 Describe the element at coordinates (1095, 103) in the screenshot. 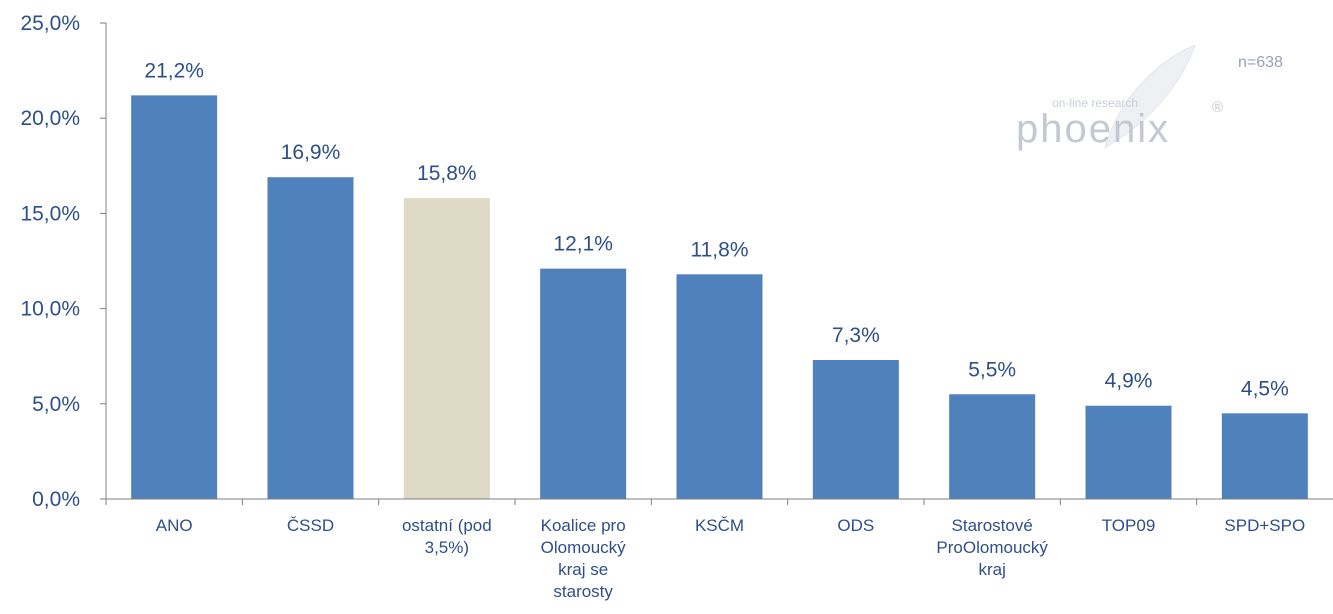

I see `watermark-tagline: on-line research` at that location.